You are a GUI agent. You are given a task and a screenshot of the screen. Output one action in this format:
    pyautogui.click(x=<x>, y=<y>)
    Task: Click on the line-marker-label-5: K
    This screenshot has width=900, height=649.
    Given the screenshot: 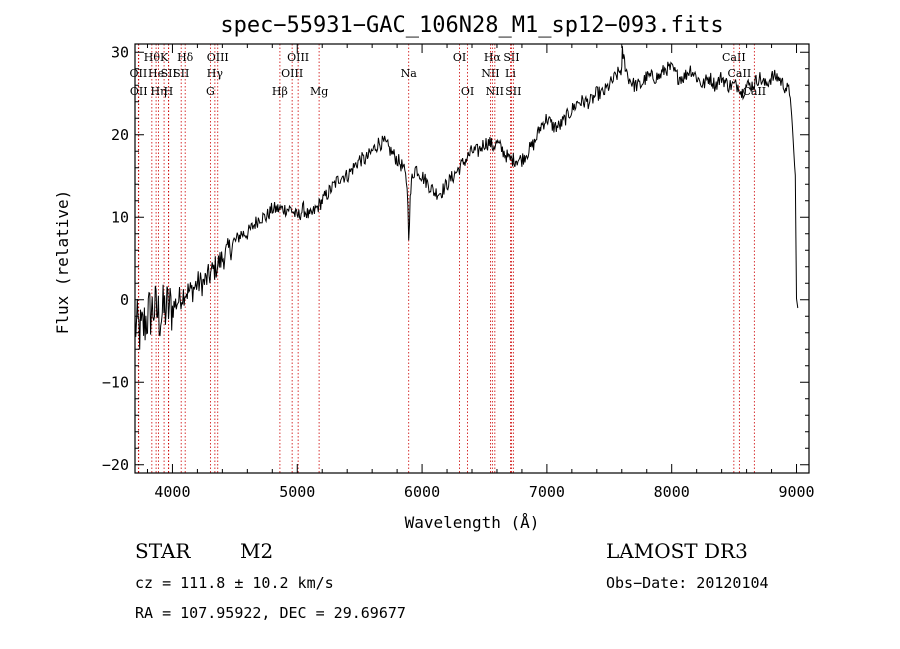 What is the action you would take?
    pyautogui.click(x=164, y=57)
    